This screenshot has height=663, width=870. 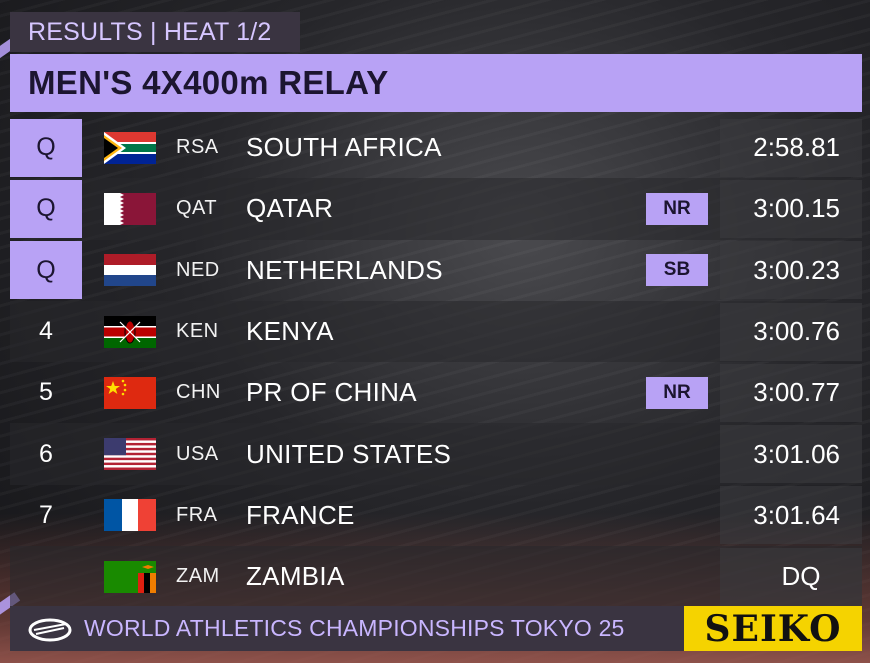 I want to click on time-cell: 2:58.81, so click(x=791, y=147).